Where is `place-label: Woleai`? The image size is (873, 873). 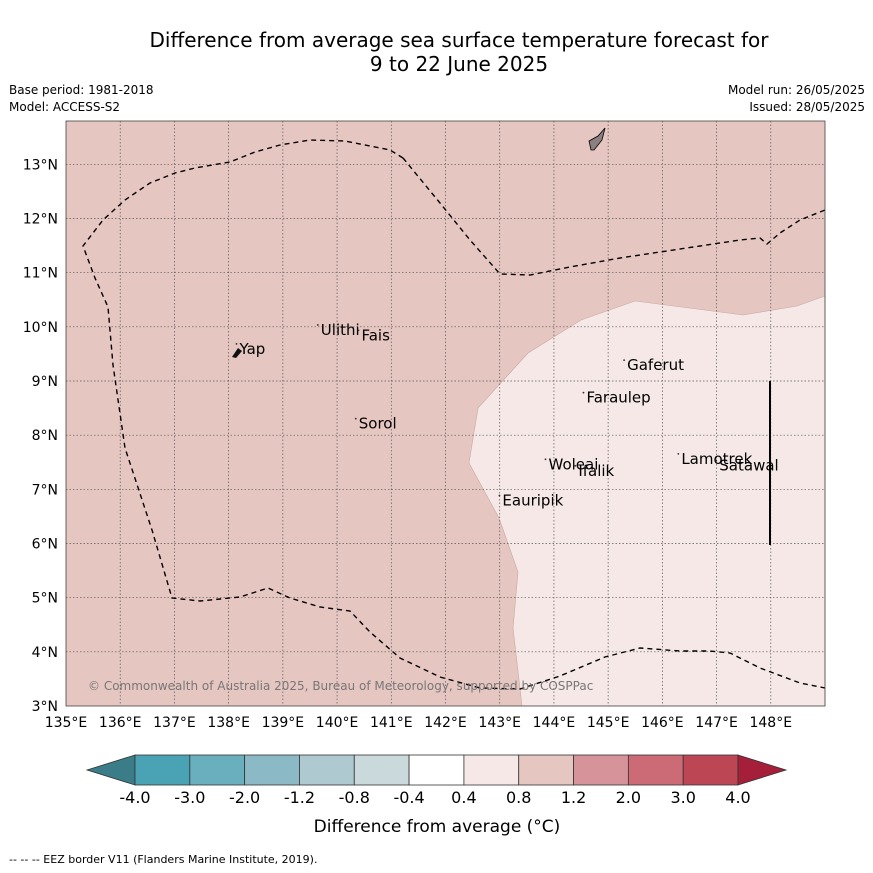
place-label: Woleai is located at coordinates (574, 464).